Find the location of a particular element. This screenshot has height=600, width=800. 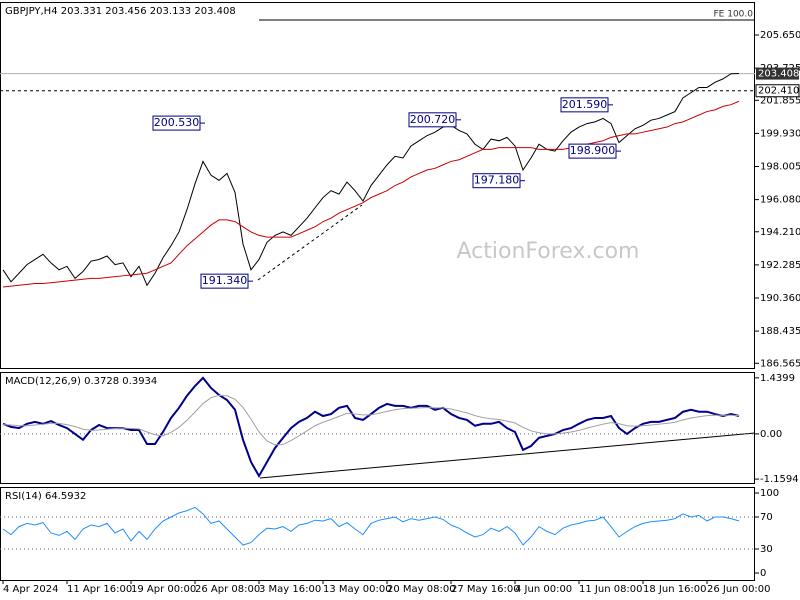

price-box is located at coordinates (777, 91).